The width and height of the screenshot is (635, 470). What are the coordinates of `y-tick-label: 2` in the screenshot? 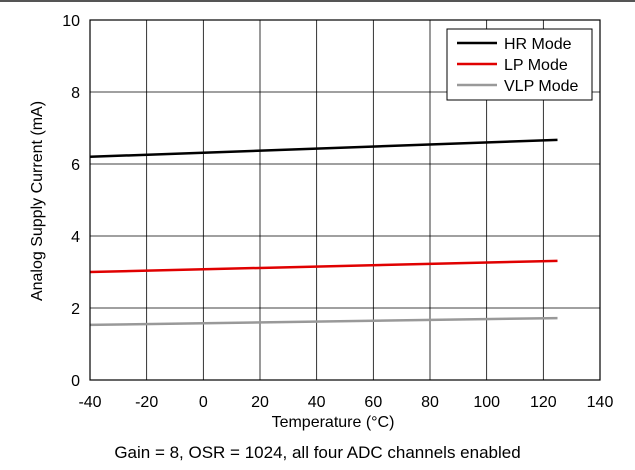 It's located at (75, 309).